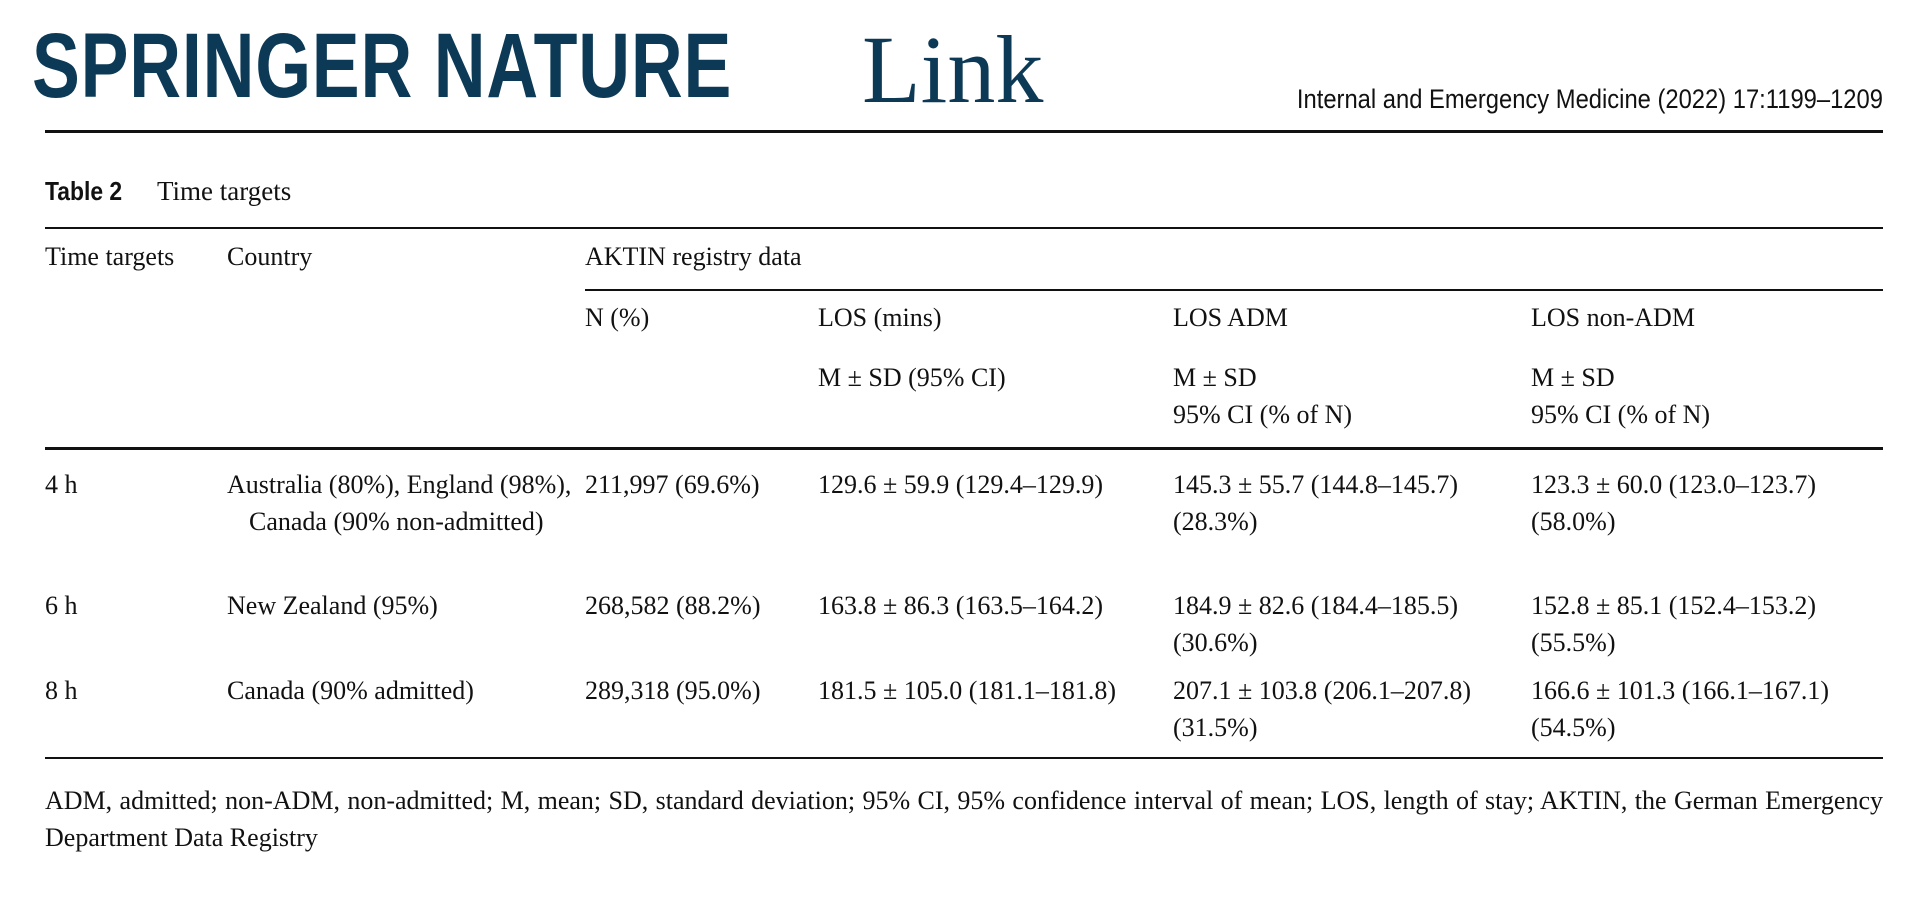  I want to click on table-cell: 163.8 ± 86.3 (163.5–164.2), so click(961, 605).